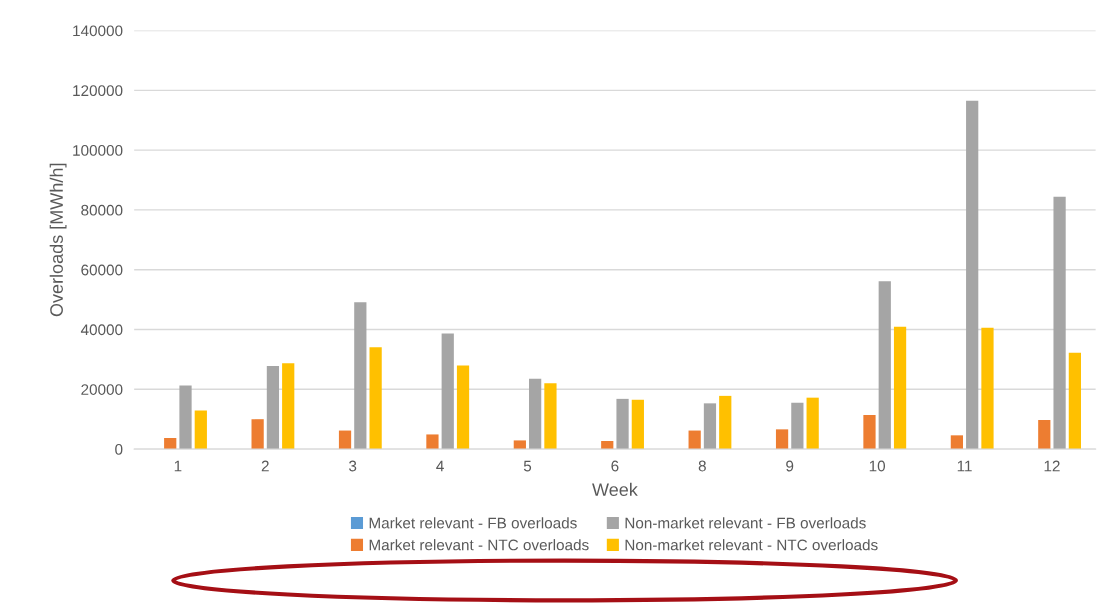 The width and height of the screenshot is (1118, 611). I want to click on x-tick-label: 10, so click(877, 466).